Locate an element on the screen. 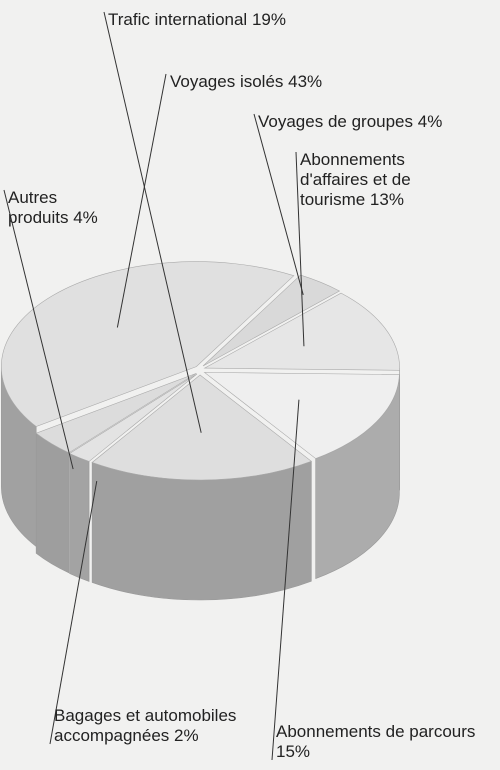  slice-label: Bagages et automobiles accompagnées 2% is located at coordinates (154, 726).